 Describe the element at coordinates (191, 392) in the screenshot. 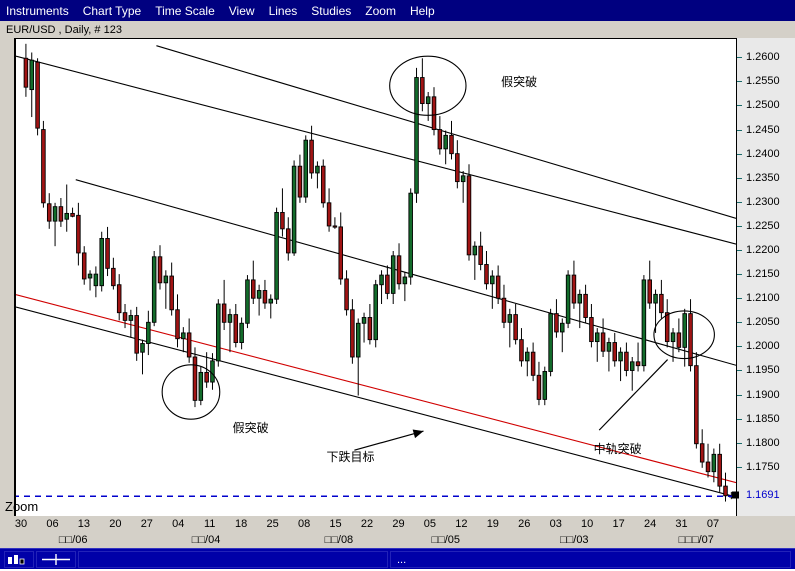

I see `ellipse-bottom-false-breakout` at that location.